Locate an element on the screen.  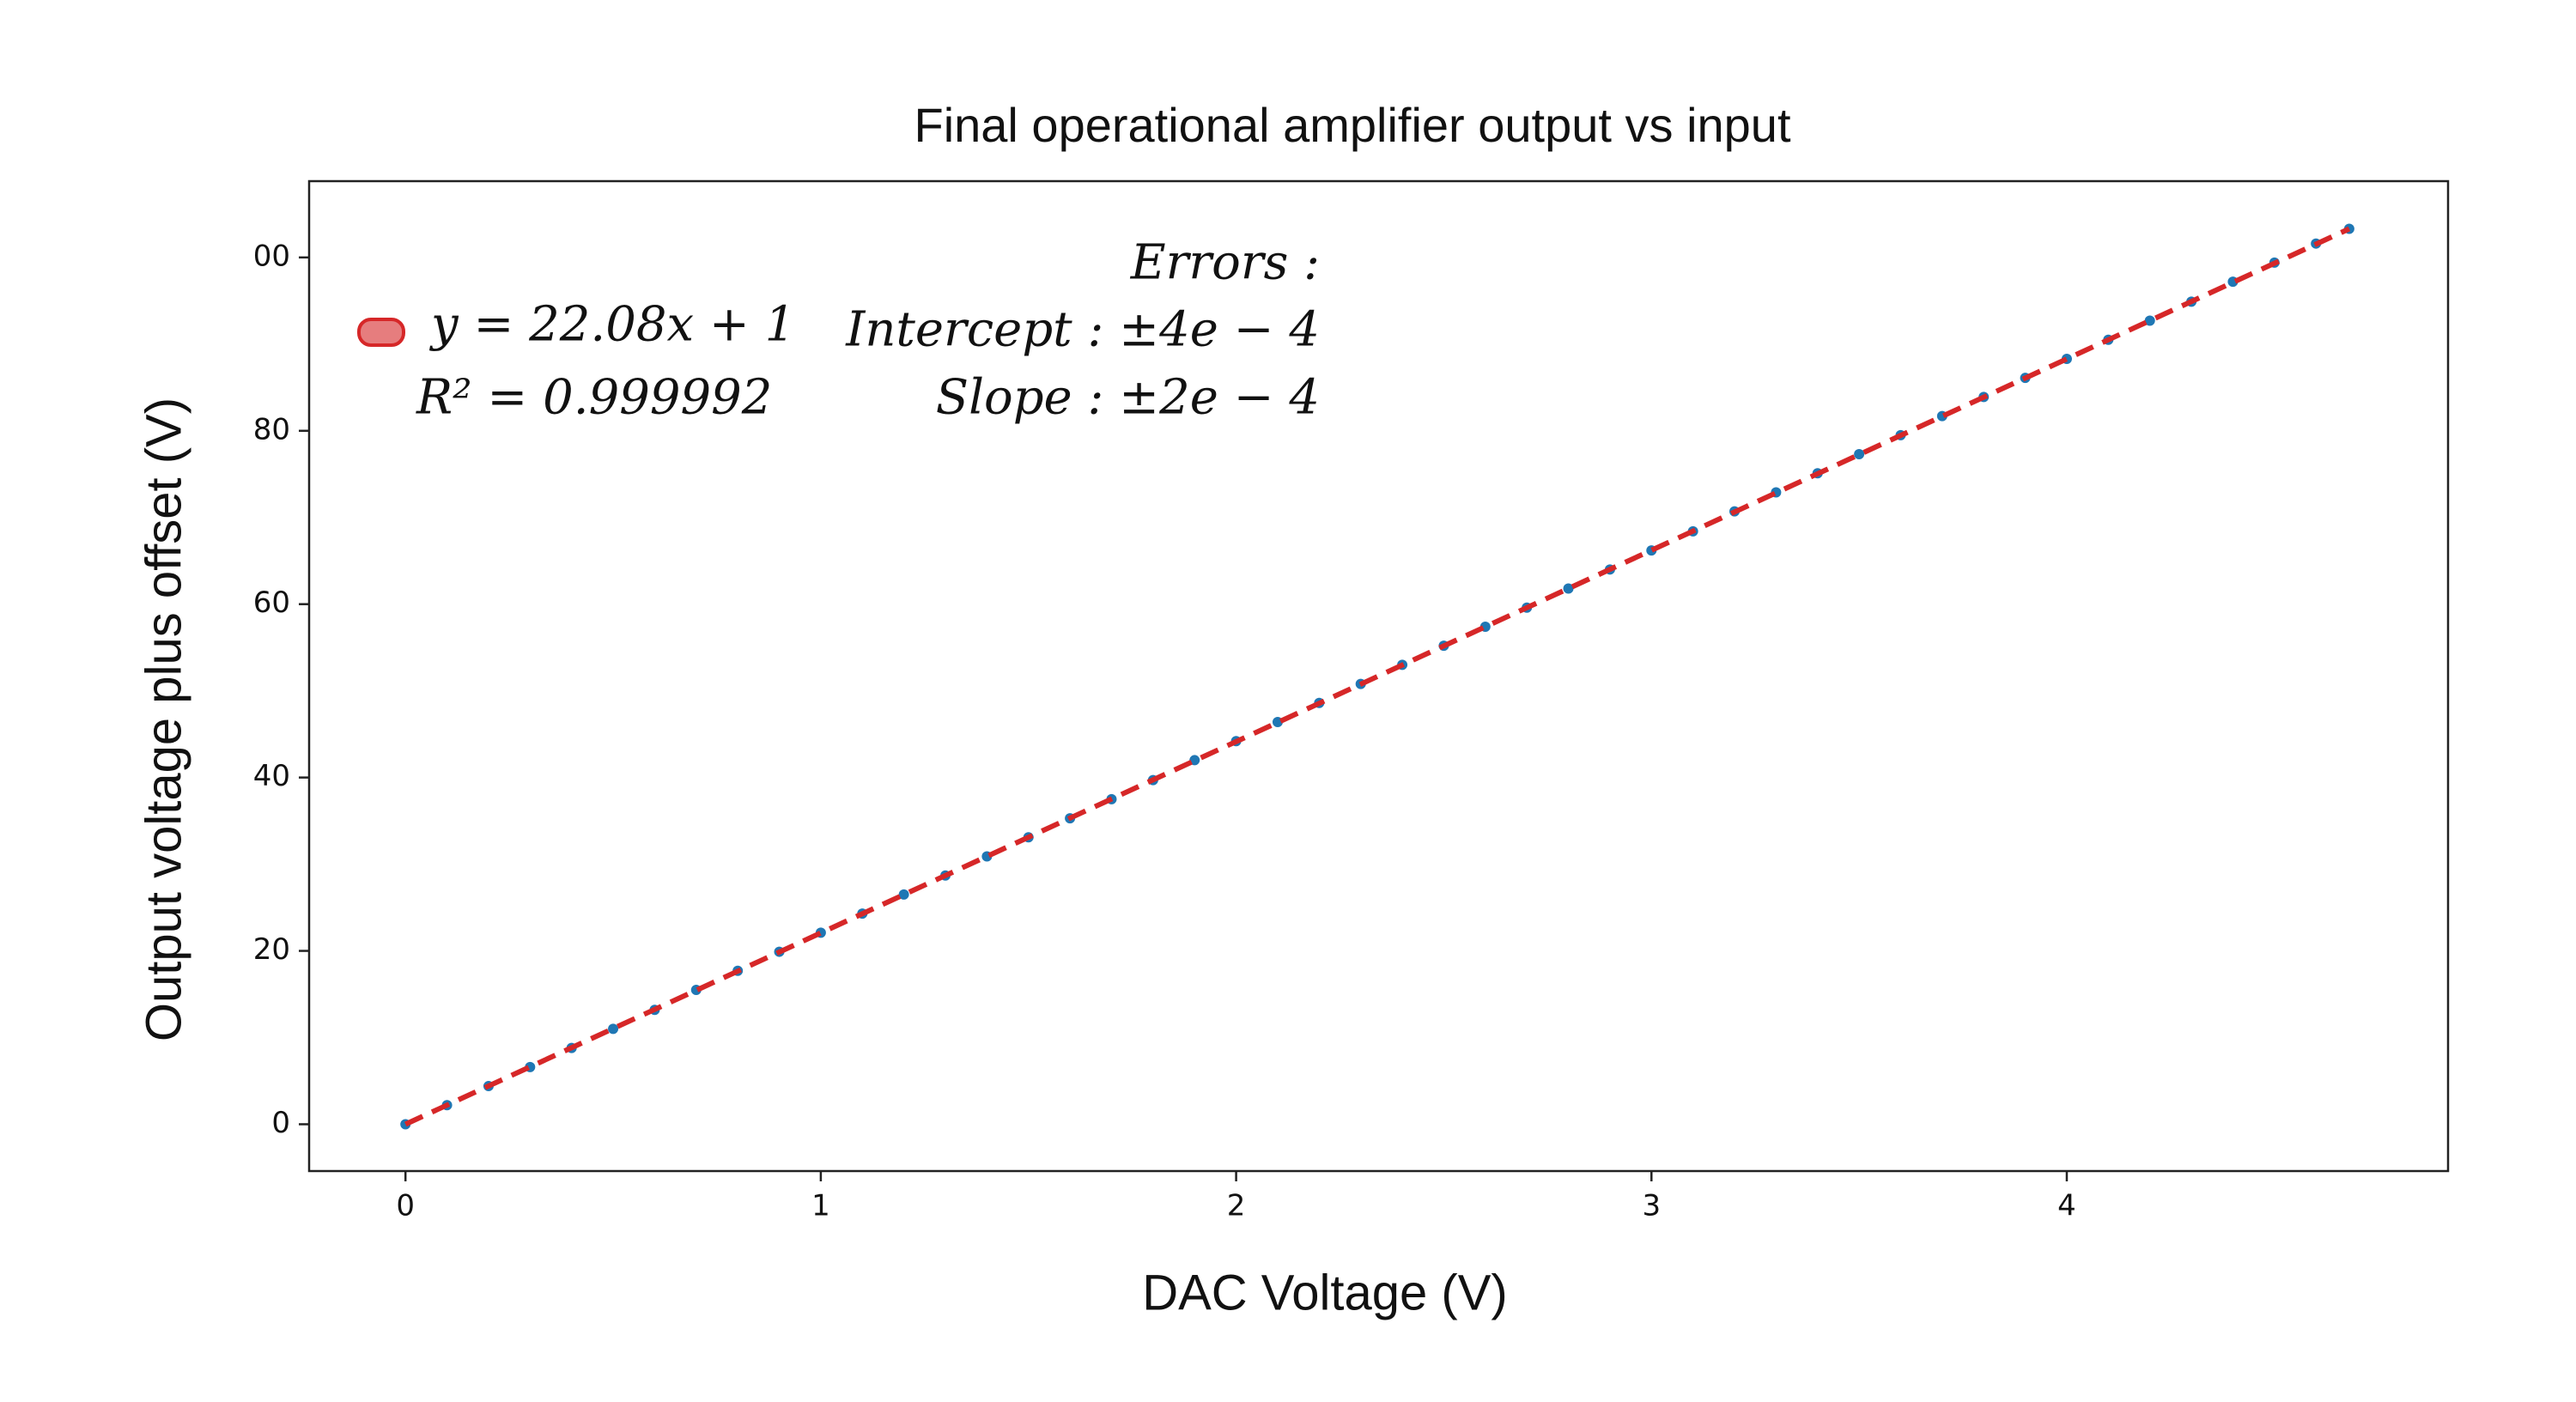
legend-label: y = 22.08x + 1 is located at coordinates (611, 325).